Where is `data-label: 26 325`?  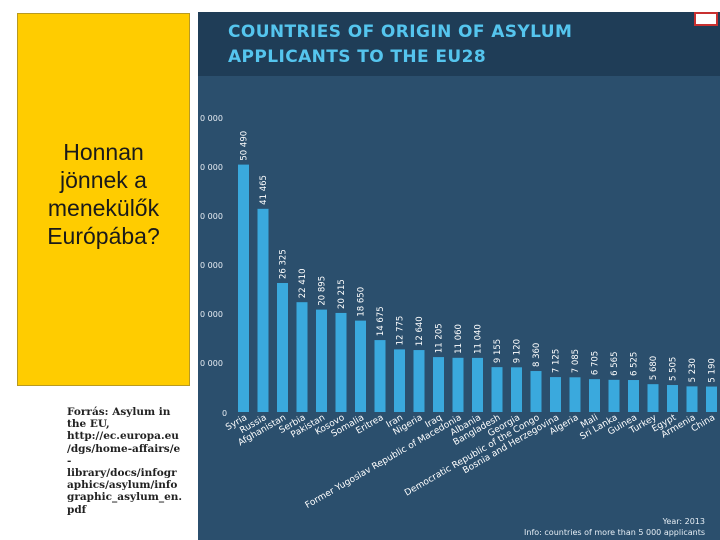 data-label: 26 325 is located at coordinates (284, 264).